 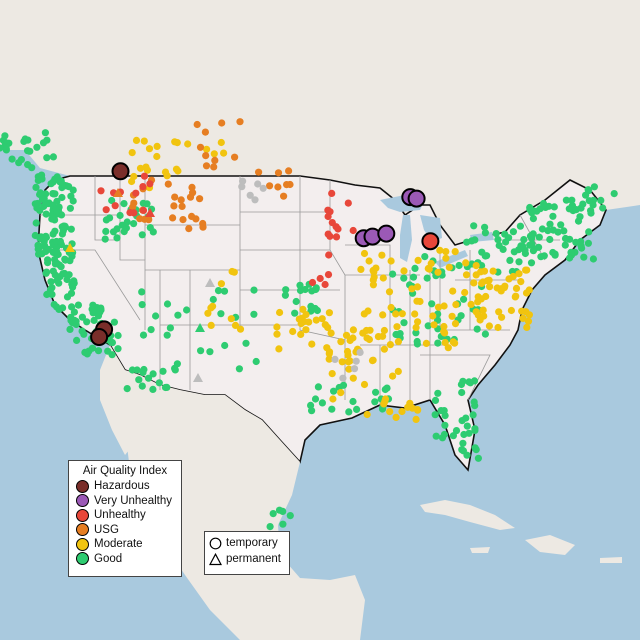 What do you see at coordinates (99, 337) in the screenshot?
I see `temporary-monitor` at bounding box center [99, 337].